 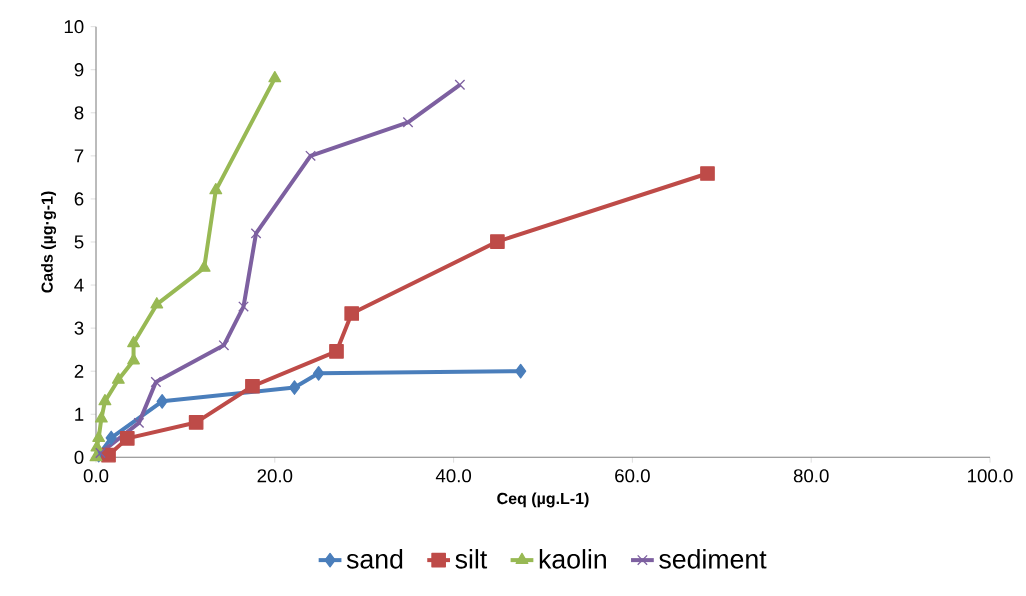 What do you see at coordinates (471, 559) in the screenshot?
I see `legend-label: silt` at bounding box center [471, 559].